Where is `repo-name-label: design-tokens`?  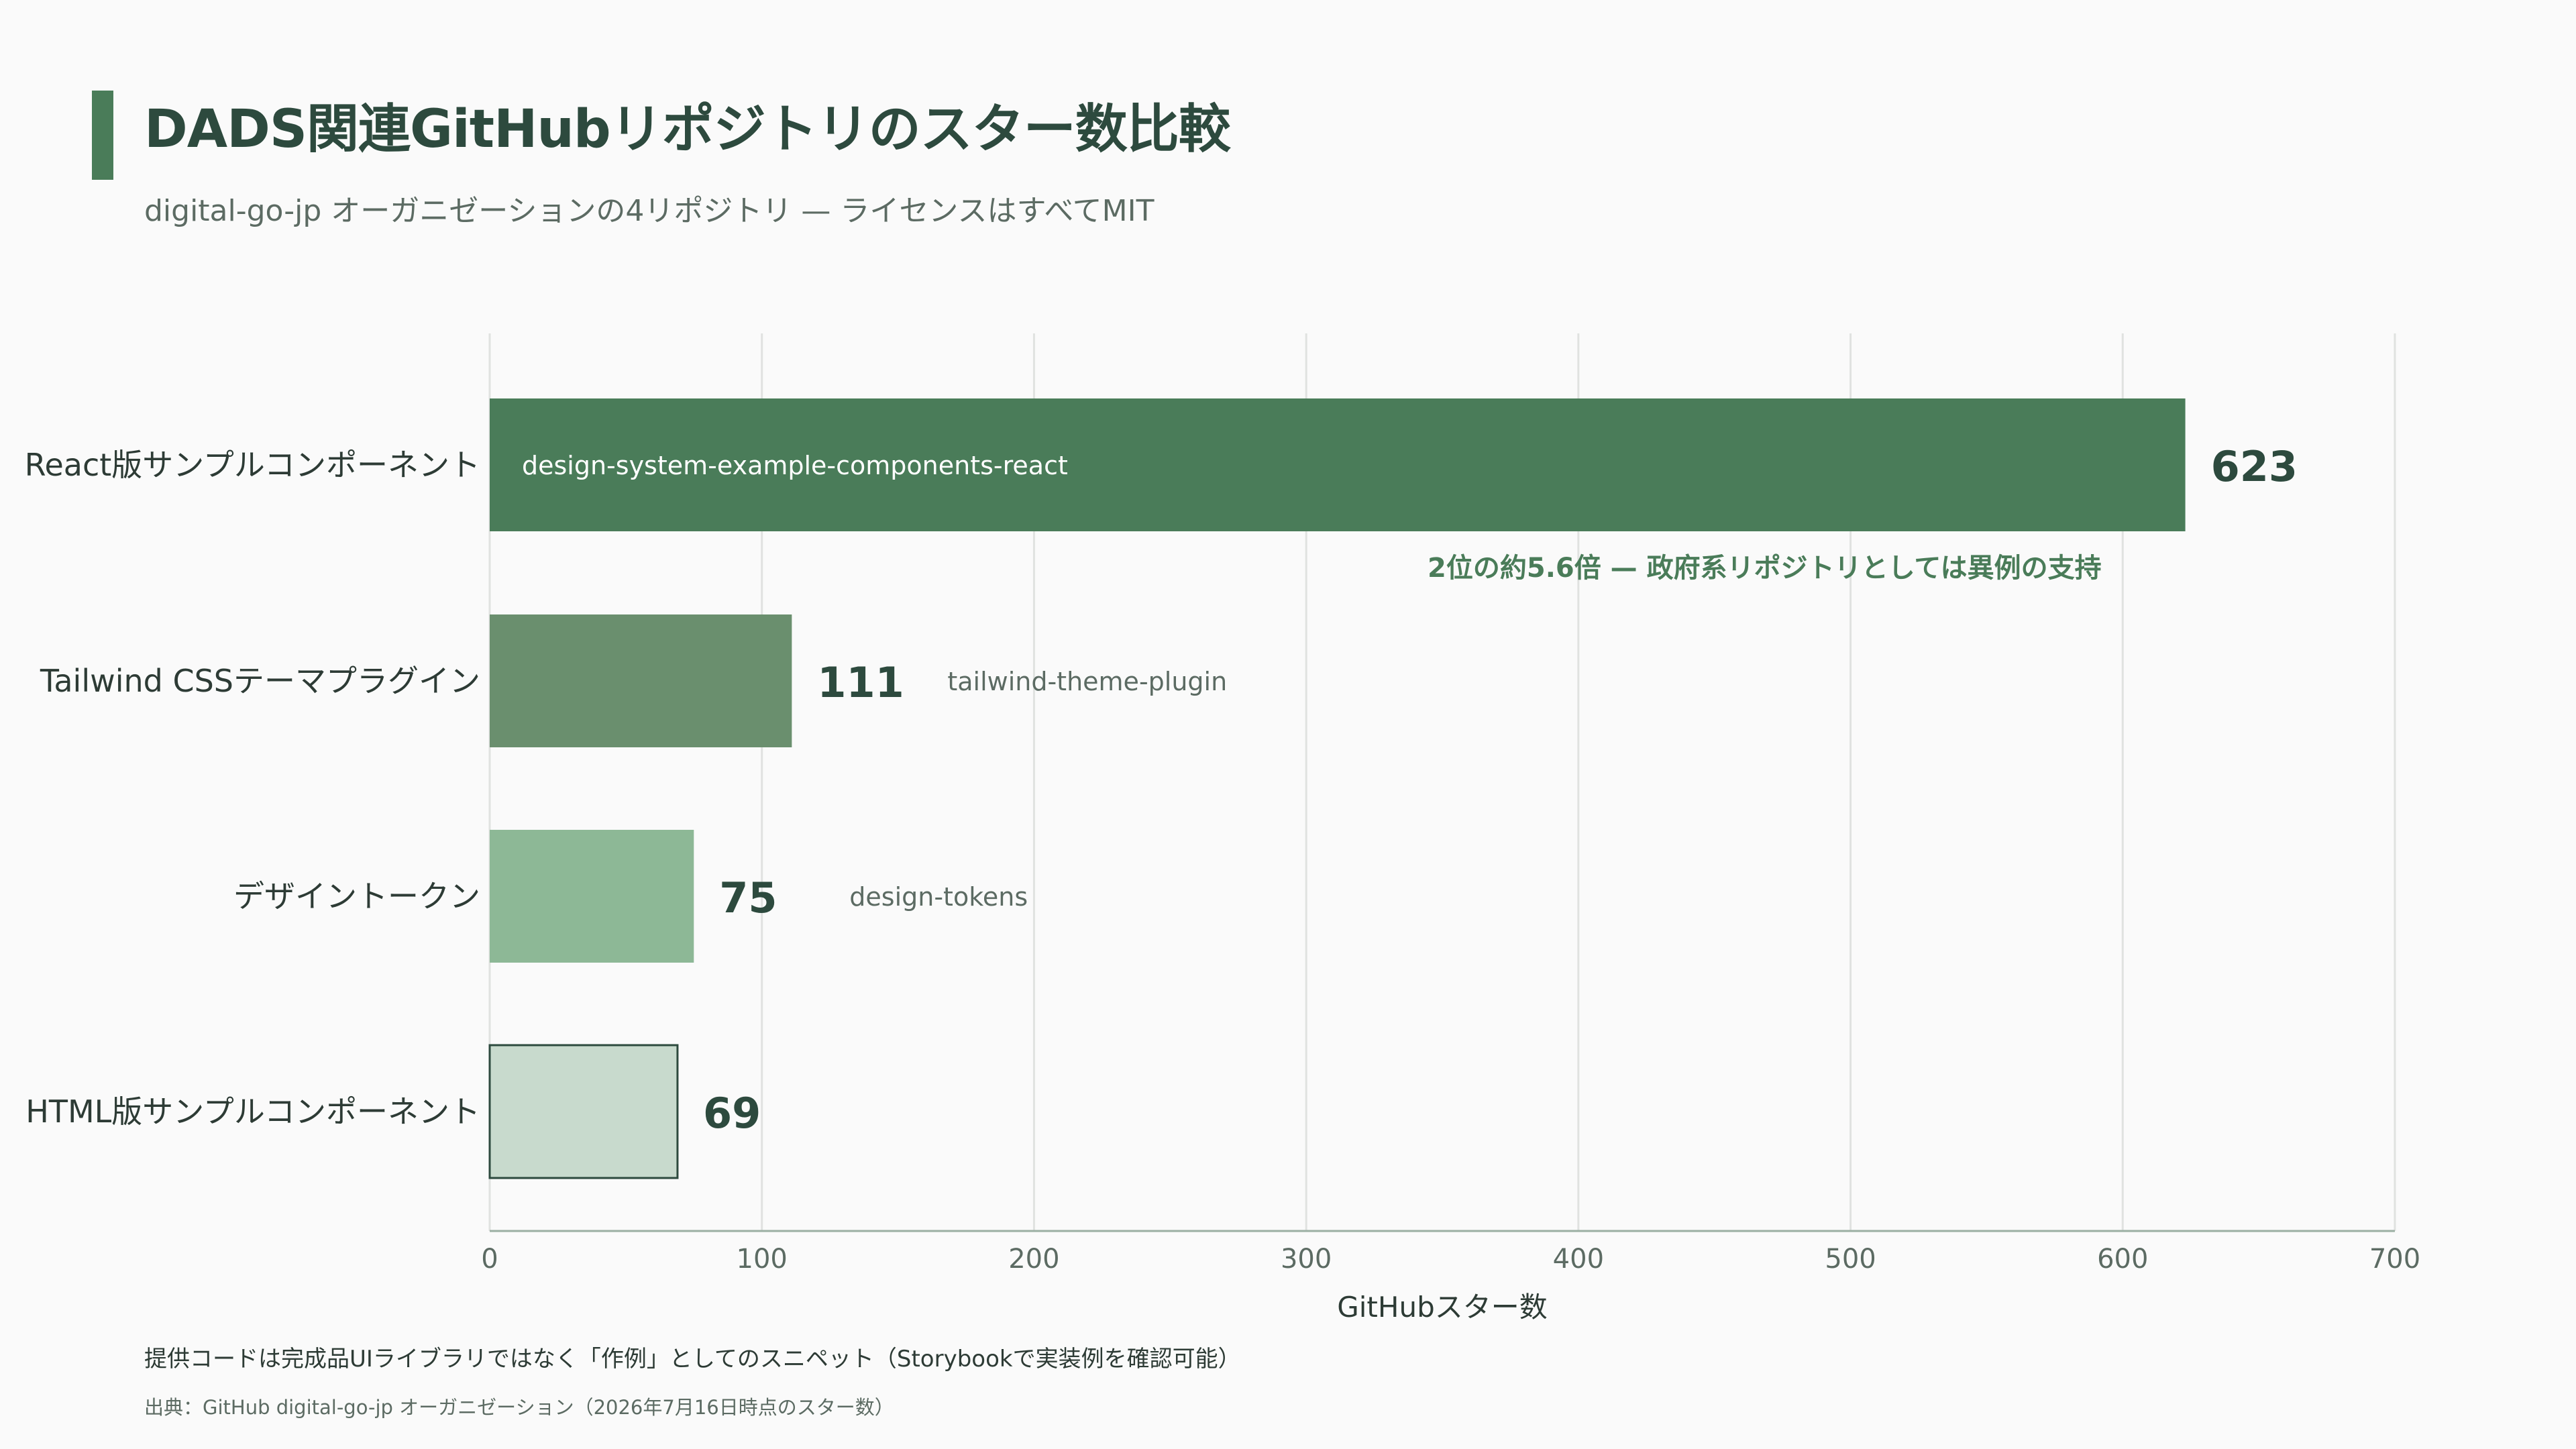 repo-name-label: design-tokens is located at coordinates (938, 897).